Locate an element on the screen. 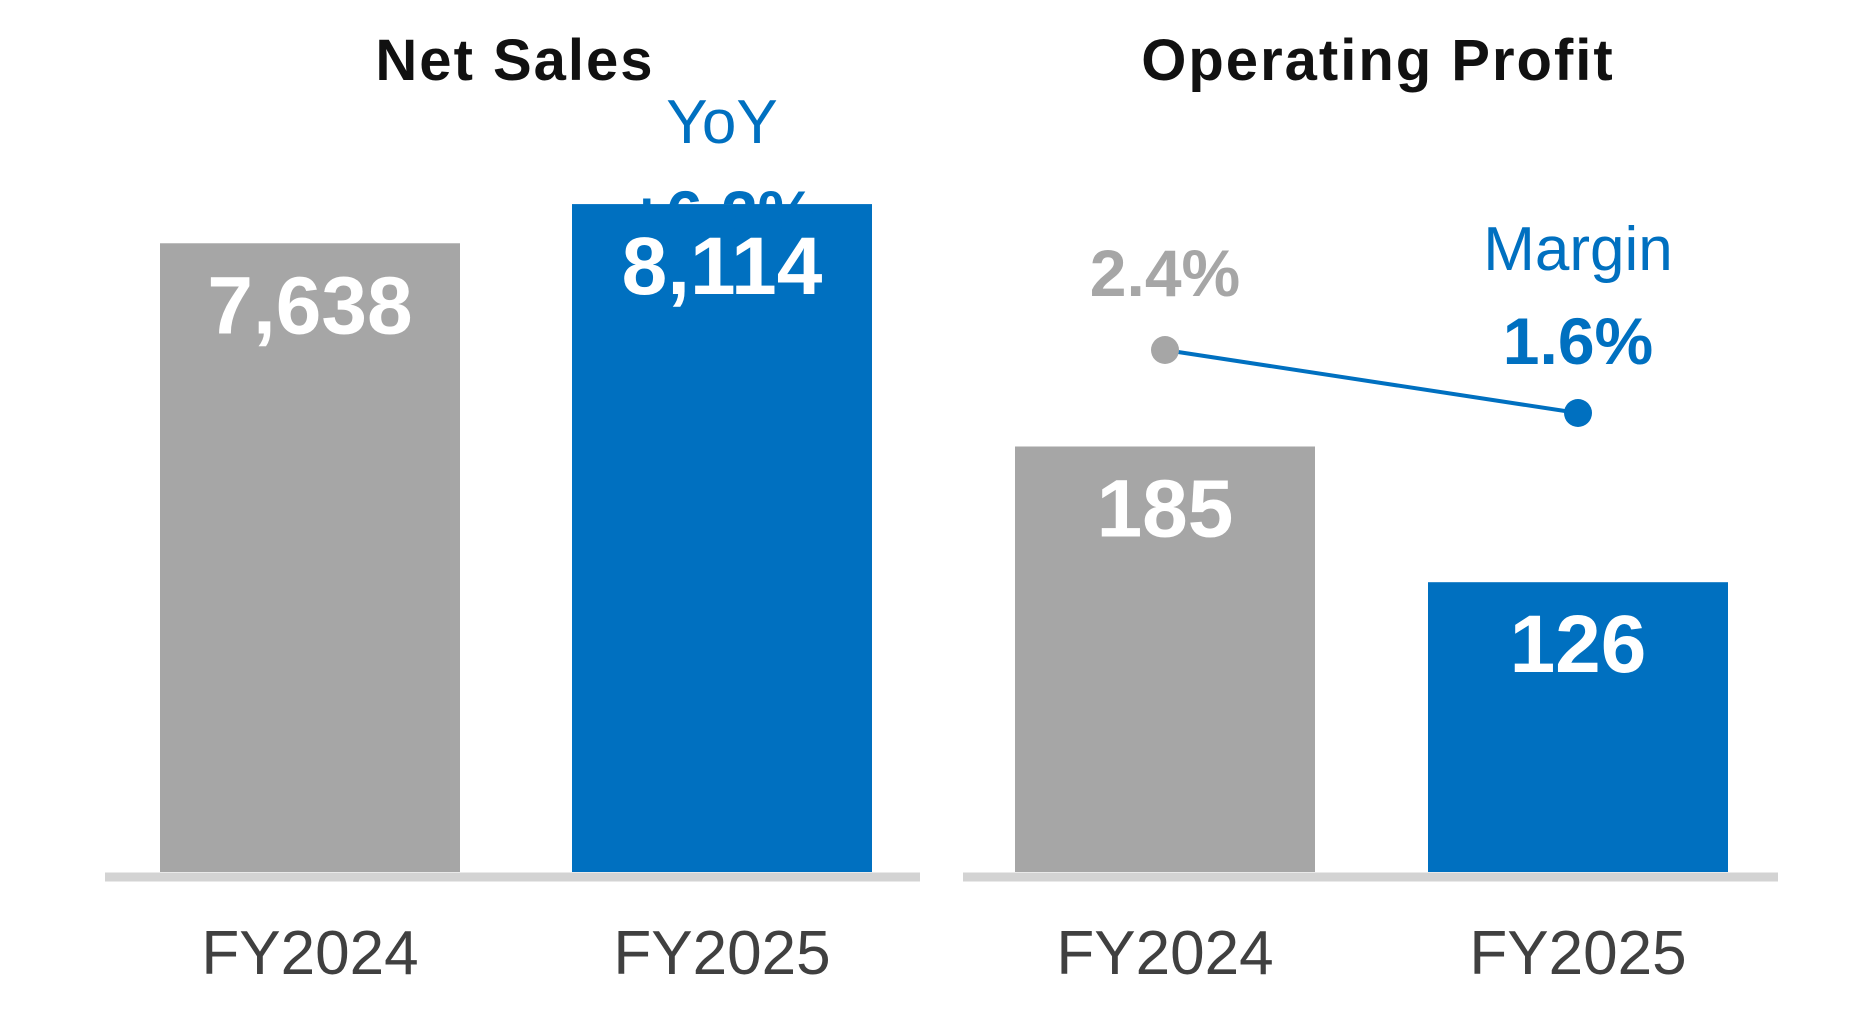 The image size is (1875, 1021). operating-profit-bar-fy2024 is located at coordinates (1165, 659).